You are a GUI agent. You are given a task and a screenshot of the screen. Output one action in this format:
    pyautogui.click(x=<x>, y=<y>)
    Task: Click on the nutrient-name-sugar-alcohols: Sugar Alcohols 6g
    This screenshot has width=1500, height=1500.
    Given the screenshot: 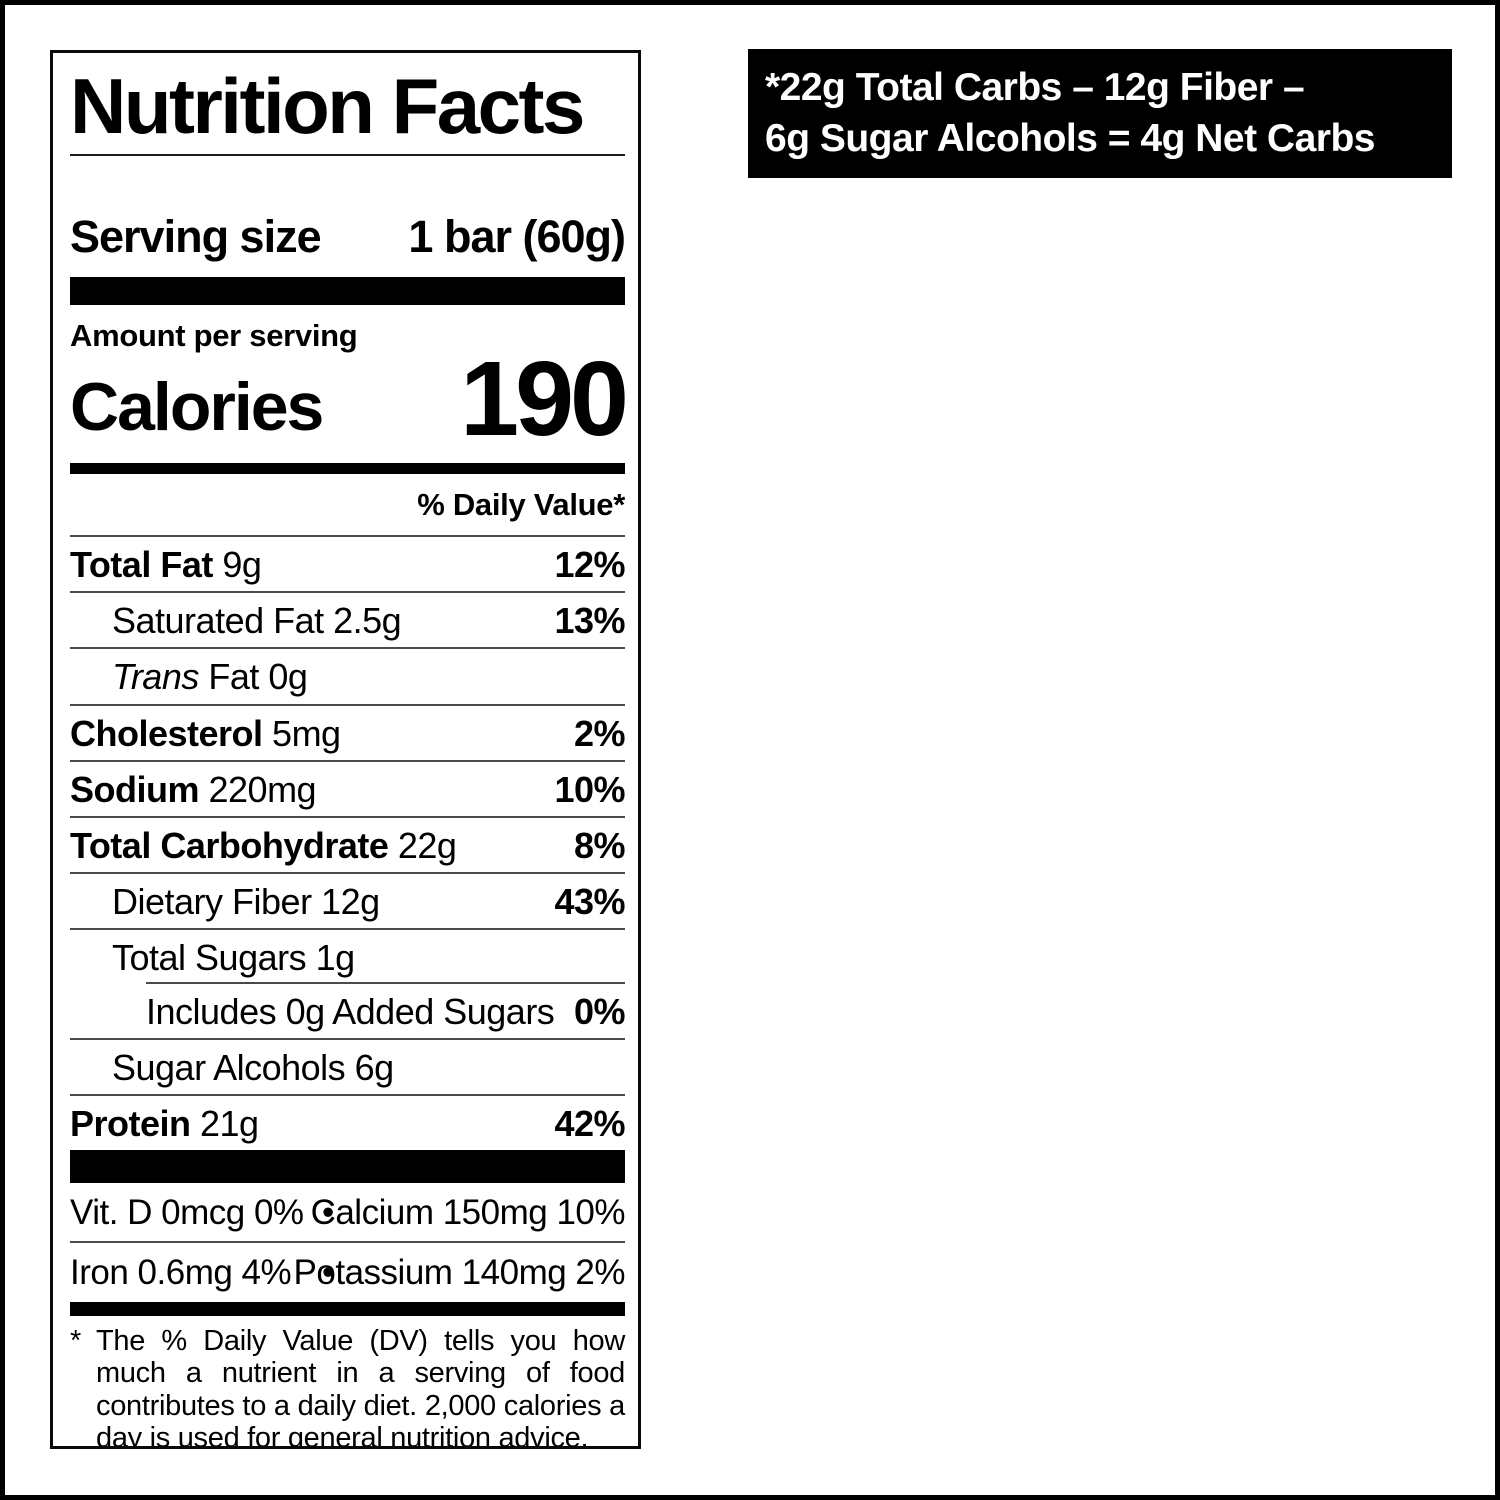 What is the action you would take?
    pyautogui.click(x=232, y=1067)
    